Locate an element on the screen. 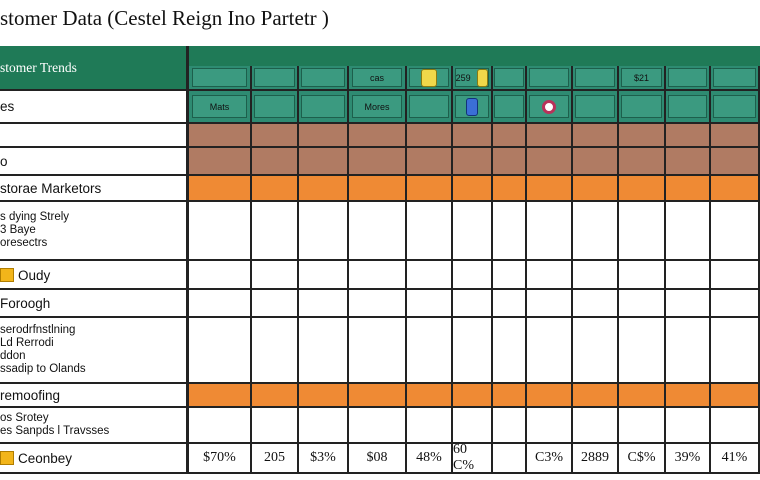  grid-cell: Mores is located at coordinates (378, 107).